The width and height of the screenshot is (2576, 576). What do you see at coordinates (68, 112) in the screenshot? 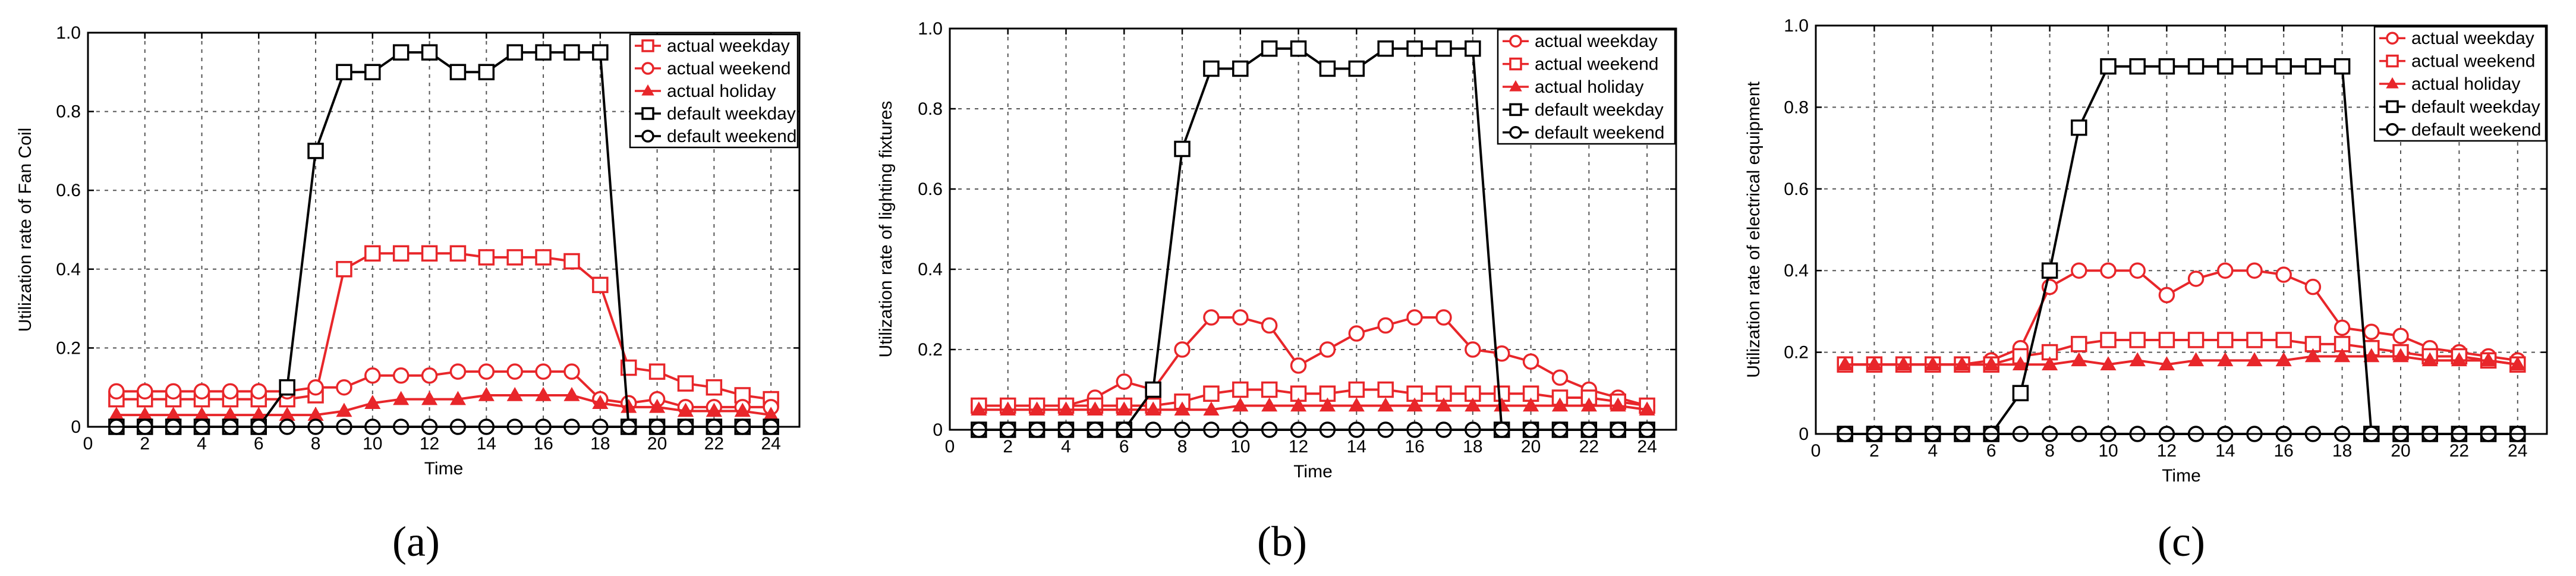
I see `y-tick-label: 0.8` at bounding box center [68, 112].